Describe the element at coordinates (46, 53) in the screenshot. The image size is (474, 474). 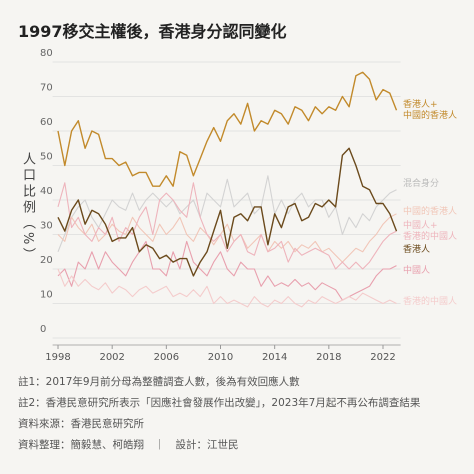
I see `y-tick-label: 80` at that location.